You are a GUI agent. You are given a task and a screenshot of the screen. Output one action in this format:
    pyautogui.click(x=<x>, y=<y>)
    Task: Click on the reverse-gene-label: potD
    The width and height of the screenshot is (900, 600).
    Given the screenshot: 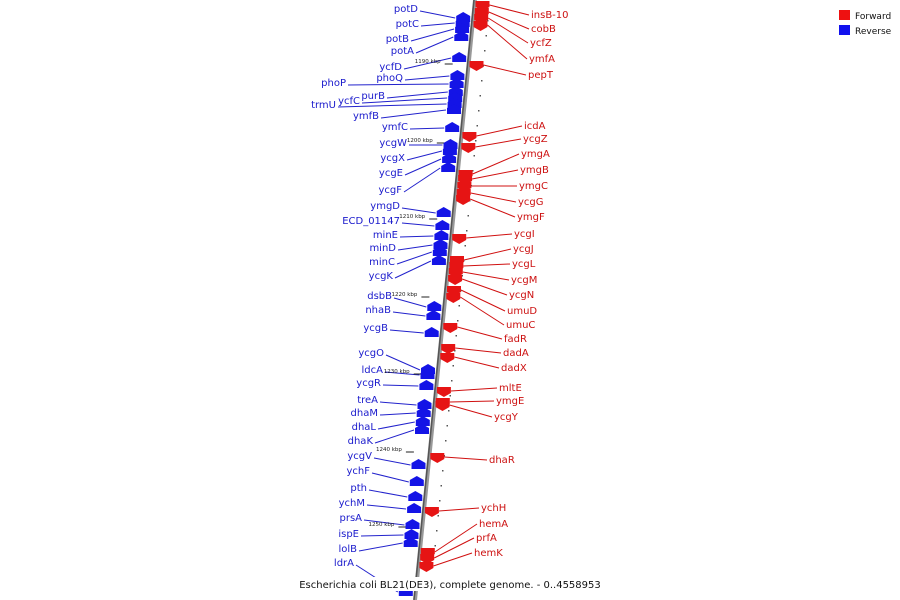 What is the action you would take?
    pyautogui.click(x=406, y=9)
    